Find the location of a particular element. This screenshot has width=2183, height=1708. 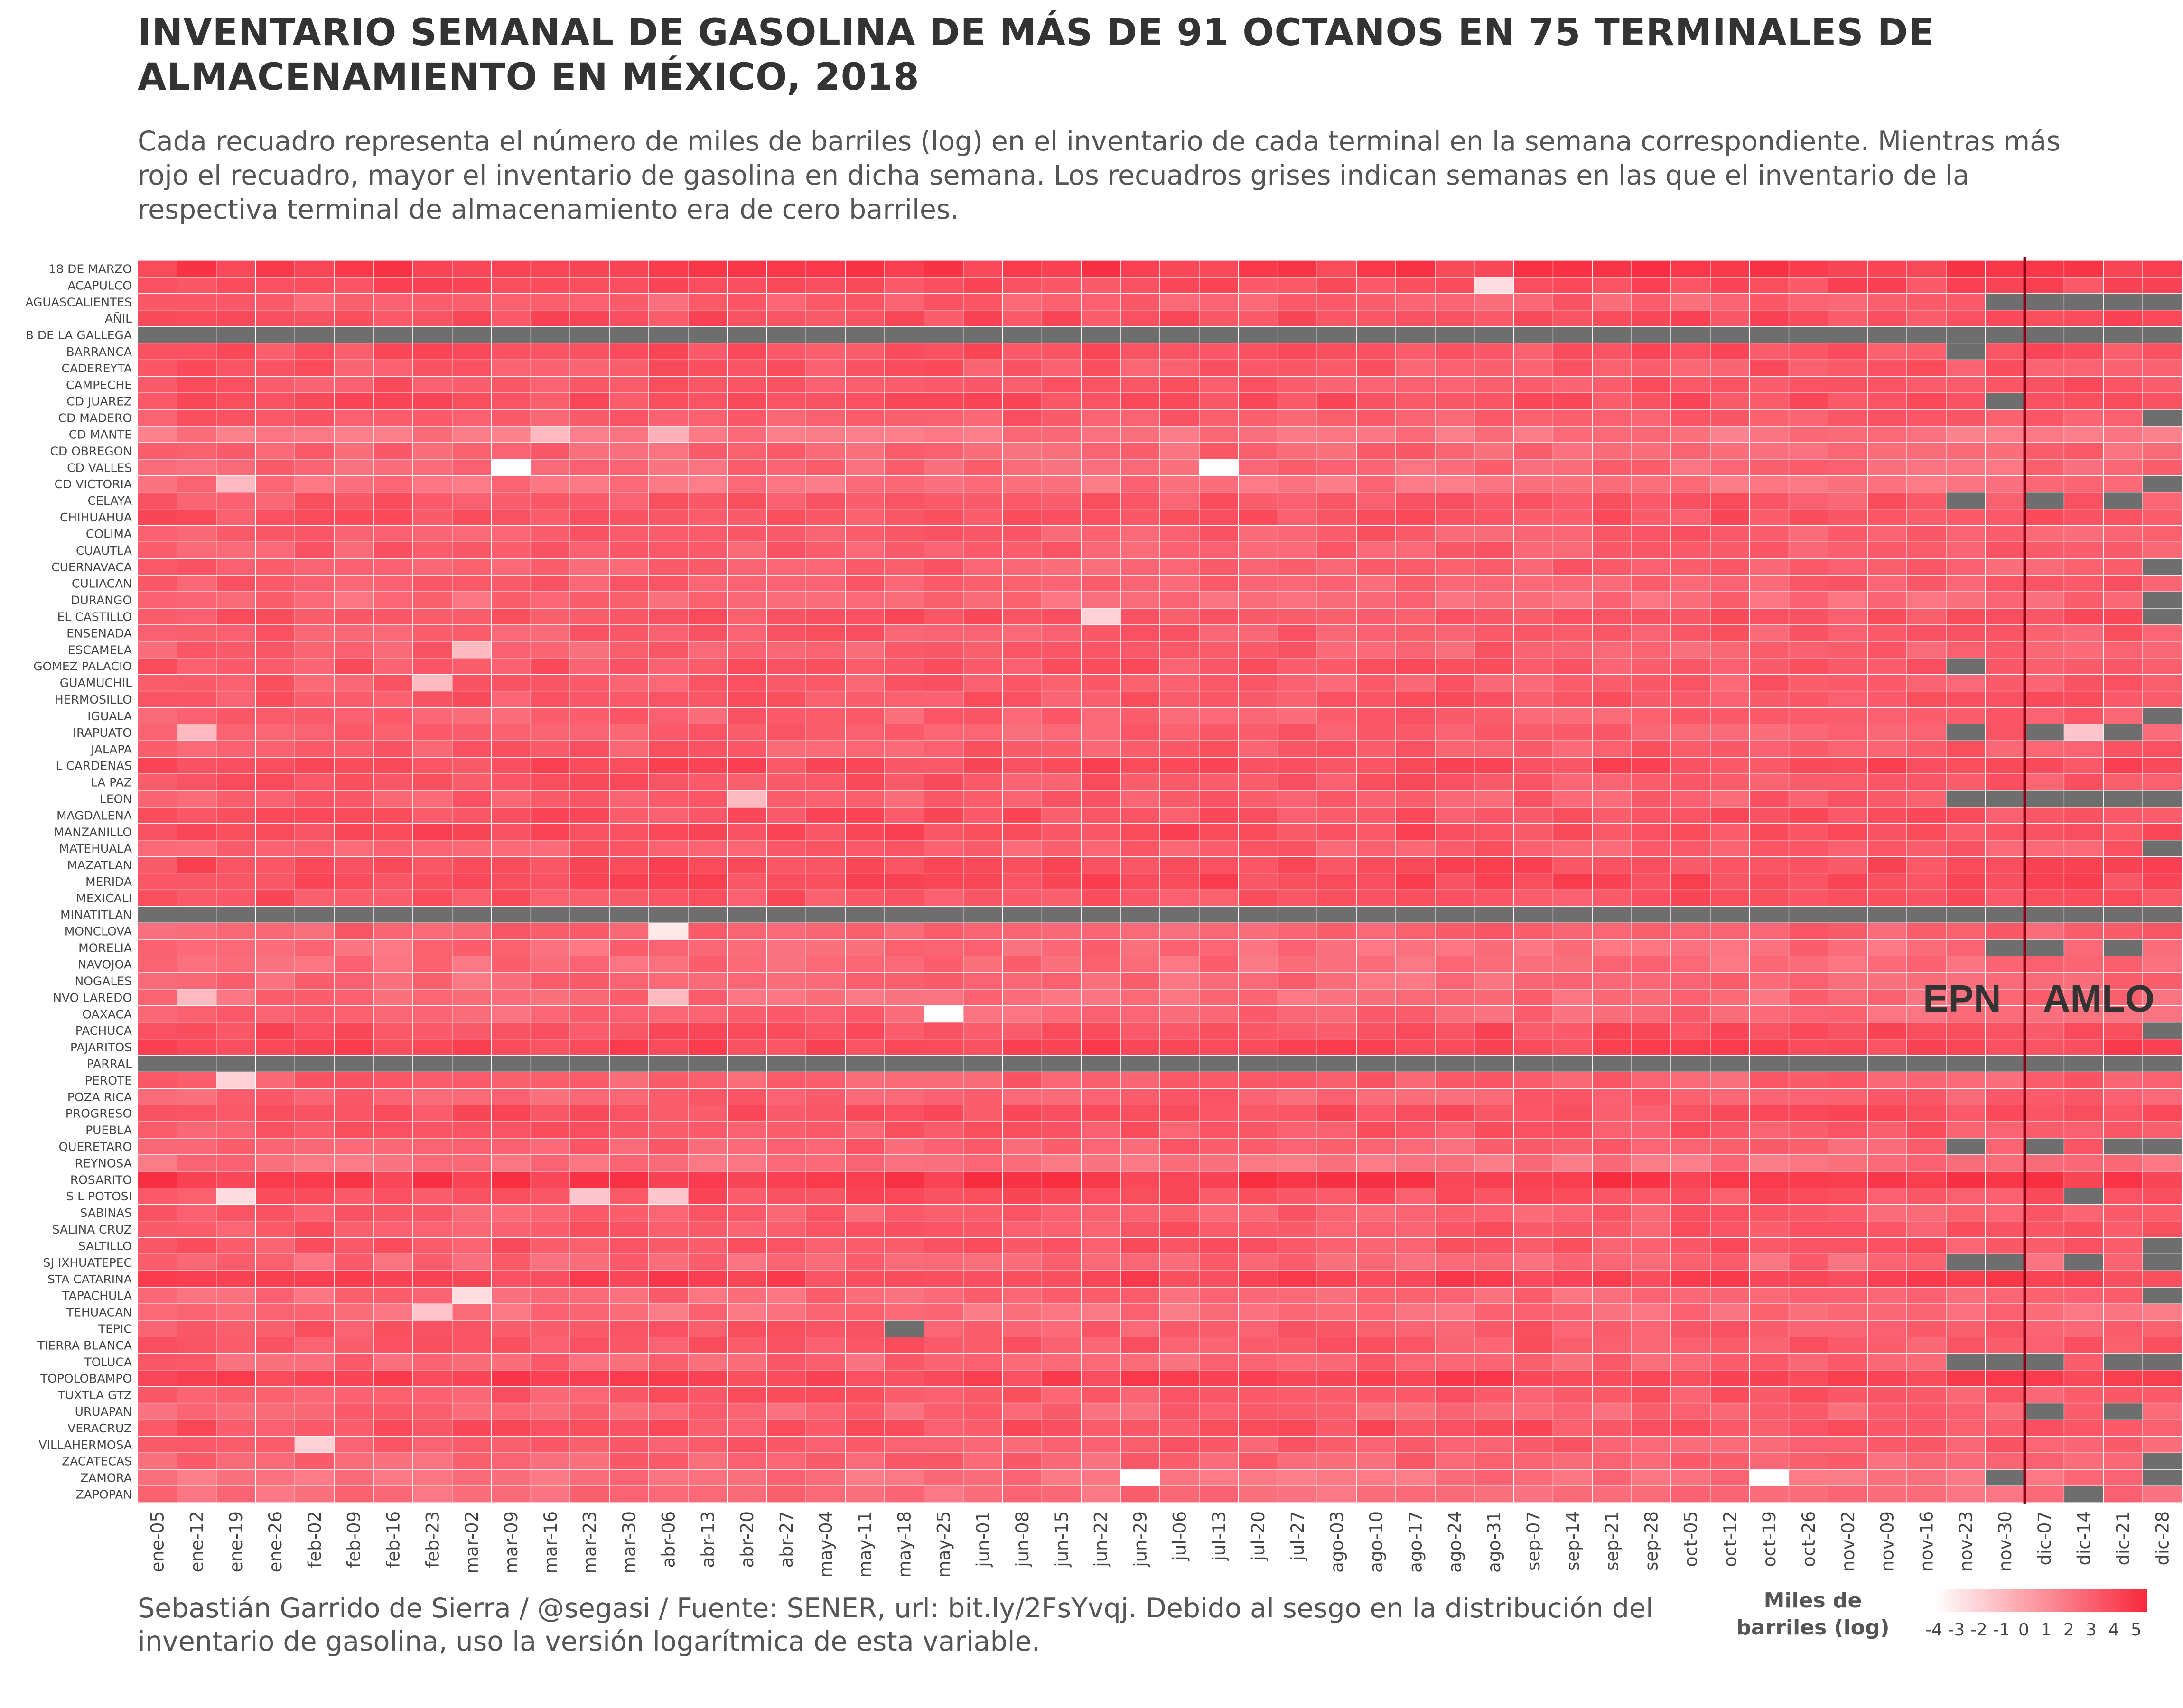

annotation-amlo: AMLO is located at coordinates (2099, 998).